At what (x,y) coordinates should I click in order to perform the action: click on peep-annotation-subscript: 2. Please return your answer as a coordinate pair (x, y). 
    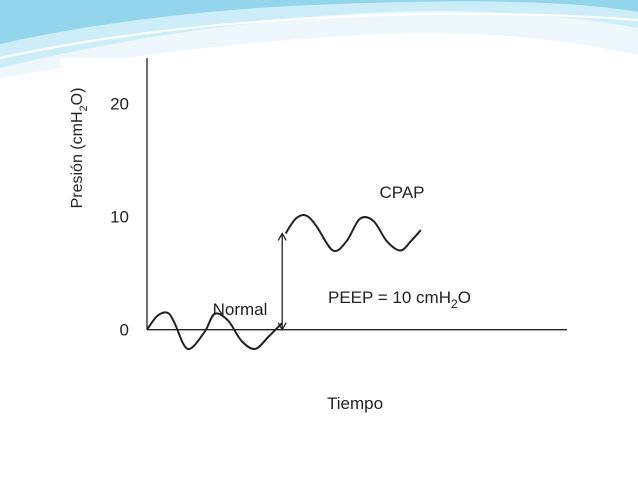
    Looking at the image, I should click on (454, 304).